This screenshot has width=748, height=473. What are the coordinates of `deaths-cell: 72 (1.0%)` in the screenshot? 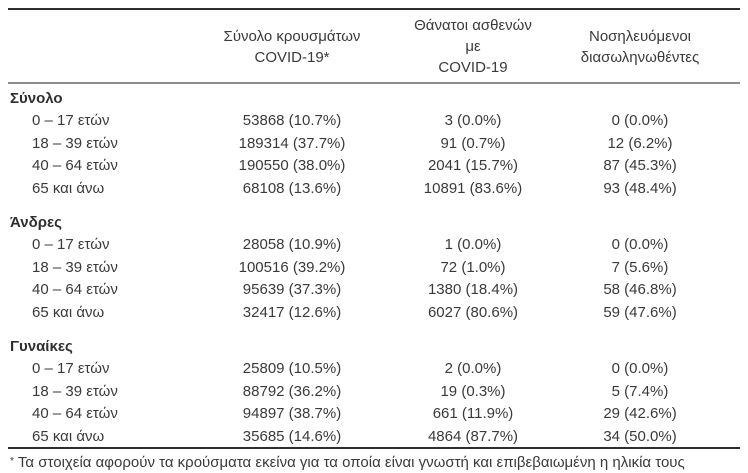 It's located at (473, 267).